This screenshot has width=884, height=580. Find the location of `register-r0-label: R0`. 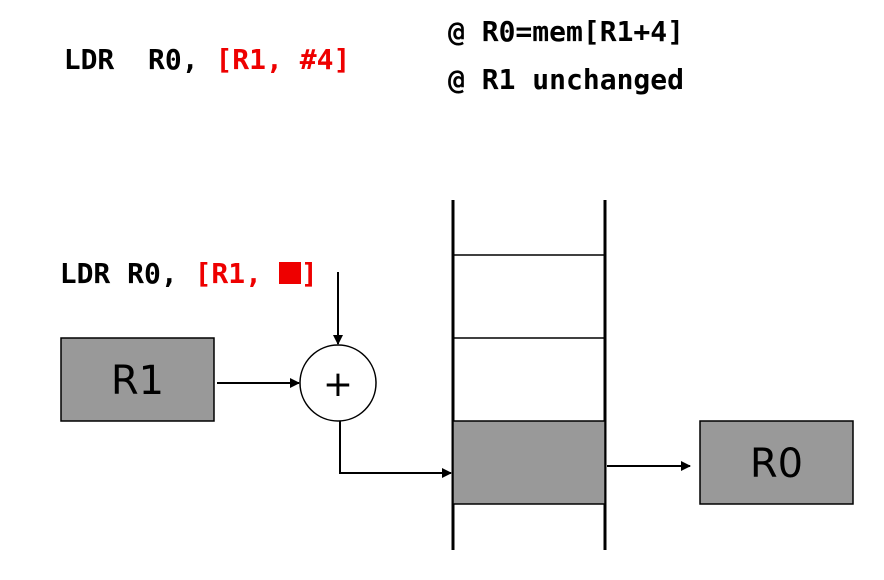

register-r0-label: R0 is located at coordinates (776, 464).